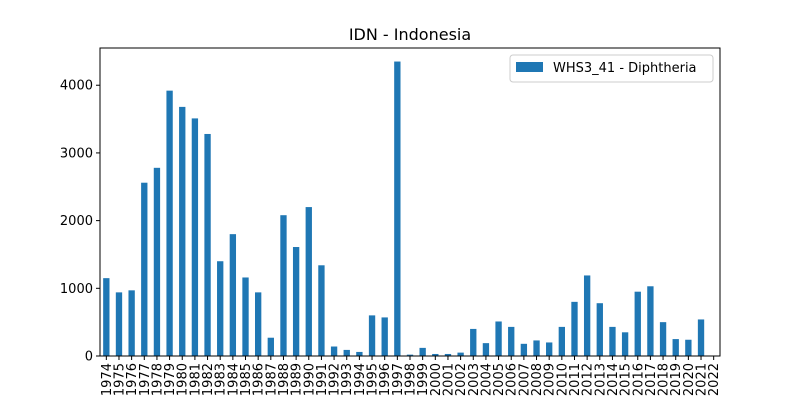  What do you see at coordinates (157, 379) in the screenshot?
I see `x-tick-label: 1978` at bounding box center [157, 379].